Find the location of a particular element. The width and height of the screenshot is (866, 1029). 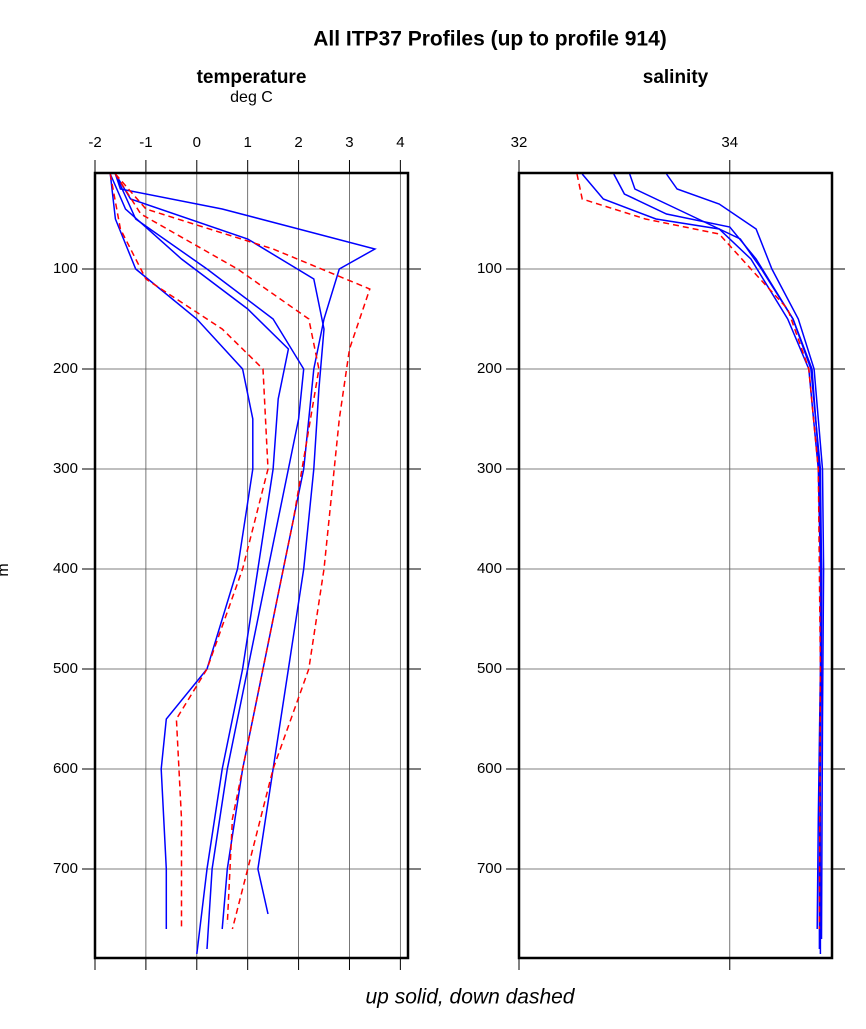

x-tick-label: 3 is located at coordinates (349, 142).